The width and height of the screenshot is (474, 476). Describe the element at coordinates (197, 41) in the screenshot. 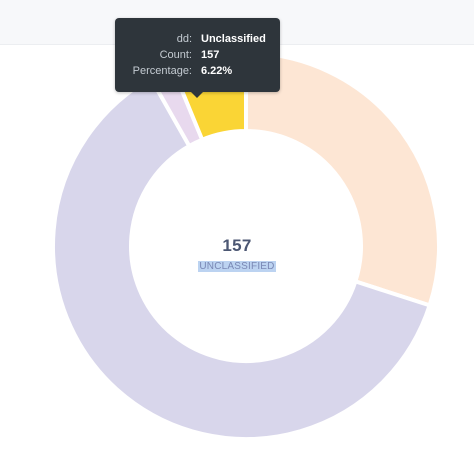

I see `tooltip-row-dimension: dd: Unclassified` at that location.